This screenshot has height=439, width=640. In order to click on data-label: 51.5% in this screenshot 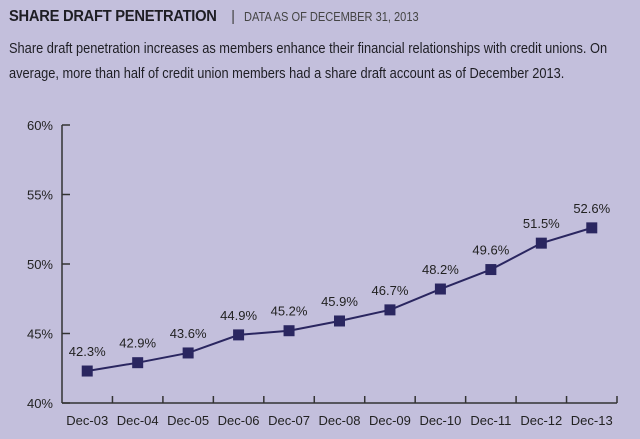, I will do `click(541, 223)`.